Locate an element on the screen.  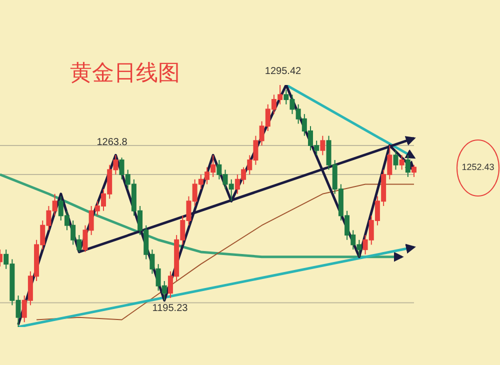
annotation: 1195.23 is located at coordinates (170, 308).